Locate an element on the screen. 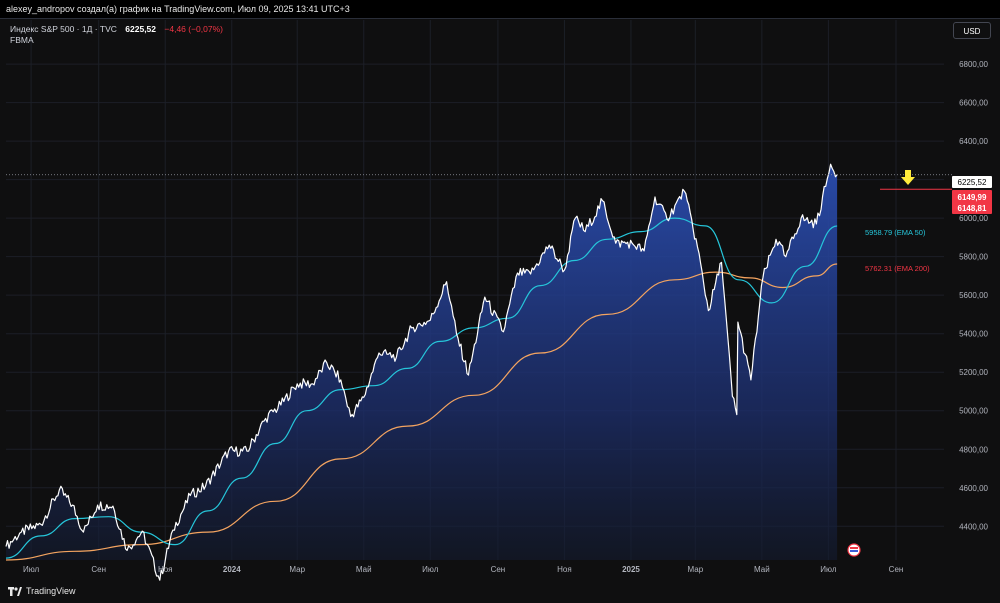 This screenshot has height=603, width=1000. symbol-change: −4,46 (−0,07%) is located at coordinates (193, 29).